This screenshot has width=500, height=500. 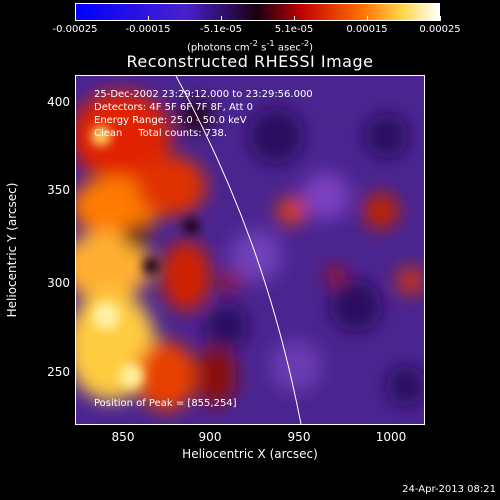 What do you see at coordinates (299, 437) in the screenshot?
I see `x-tick-label: 950` at bounding box center [299, 437].